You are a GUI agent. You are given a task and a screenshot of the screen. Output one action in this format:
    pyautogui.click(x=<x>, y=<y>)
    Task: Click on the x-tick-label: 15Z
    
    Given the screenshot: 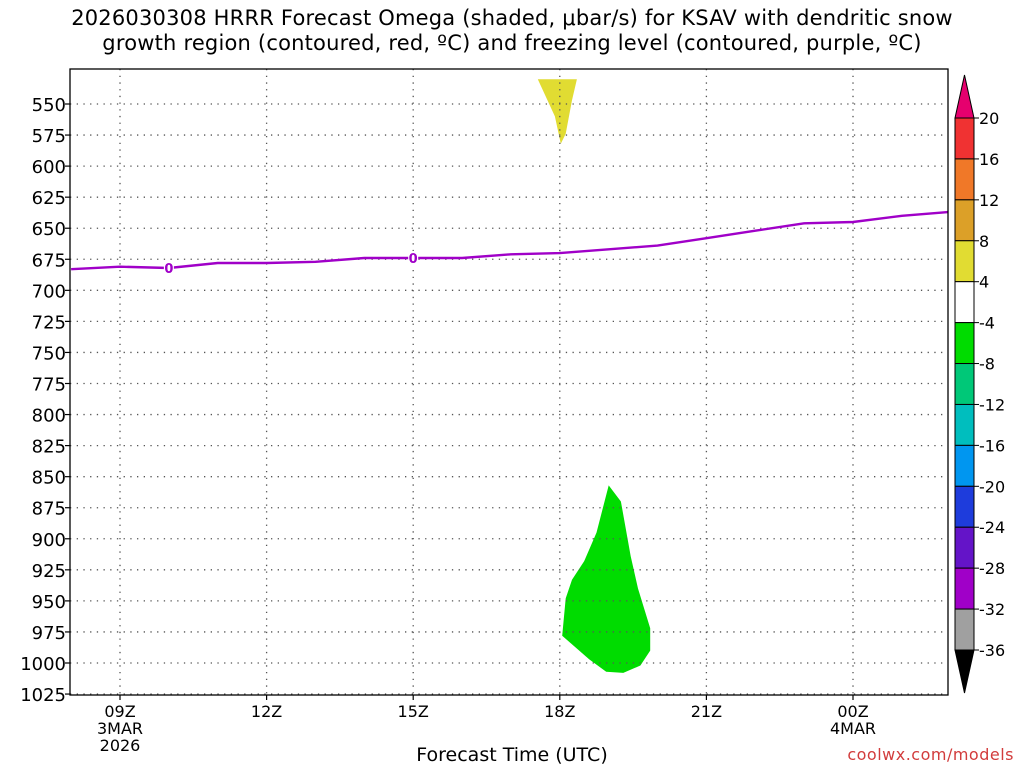 What is the action you would take?
    pyautogui.click(x=413, y=711)
    